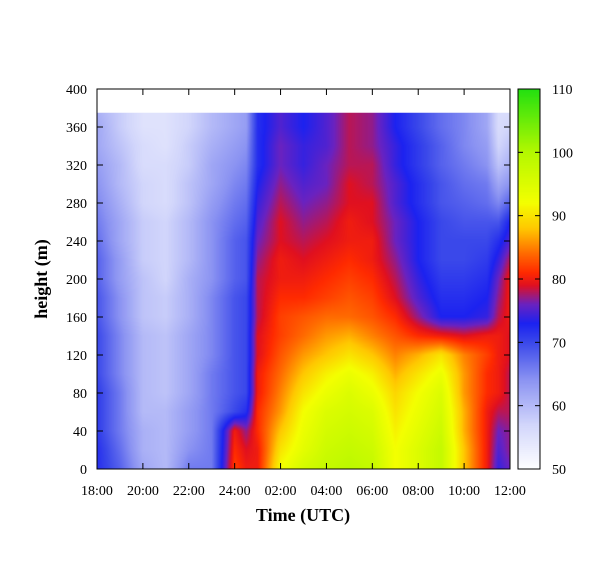 This screenshot has height=576, width=604. What do you see at coordinates (76, 318) in the screenshot?
I see `y-tick-label: 160` at bounding box center [76, 318].